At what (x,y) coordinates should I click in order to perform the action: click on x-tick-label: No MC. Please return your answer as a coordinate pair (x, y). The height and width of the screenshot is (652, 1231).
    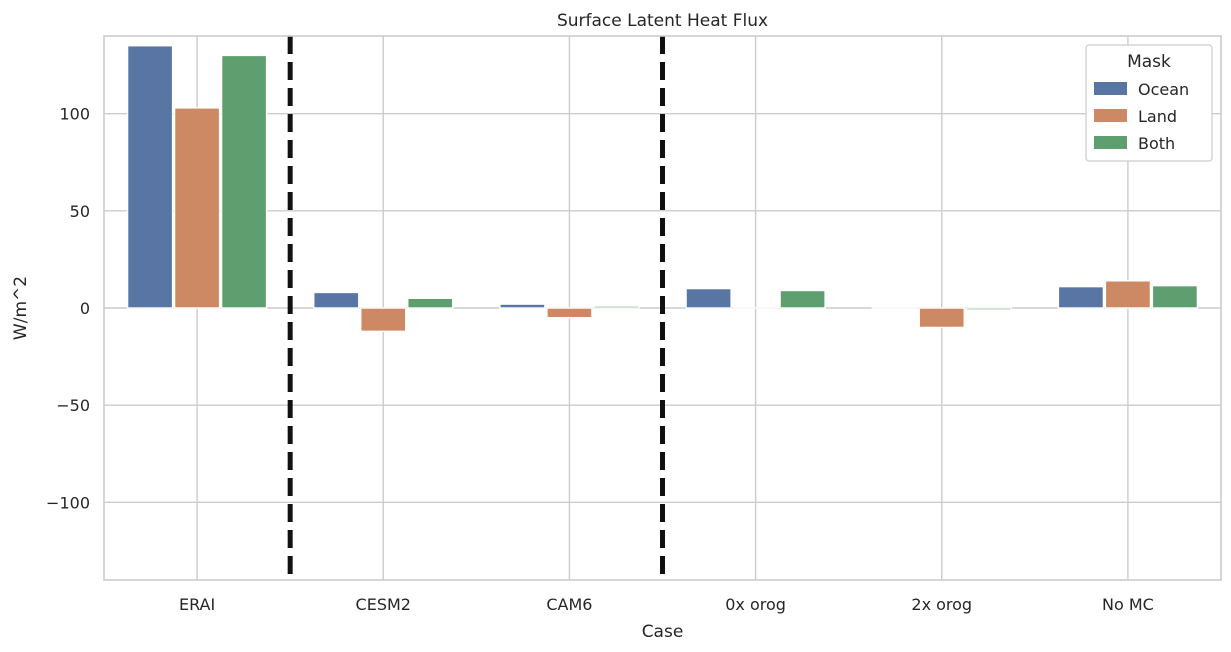
    Looking at the image, I should click on (1128, 604).